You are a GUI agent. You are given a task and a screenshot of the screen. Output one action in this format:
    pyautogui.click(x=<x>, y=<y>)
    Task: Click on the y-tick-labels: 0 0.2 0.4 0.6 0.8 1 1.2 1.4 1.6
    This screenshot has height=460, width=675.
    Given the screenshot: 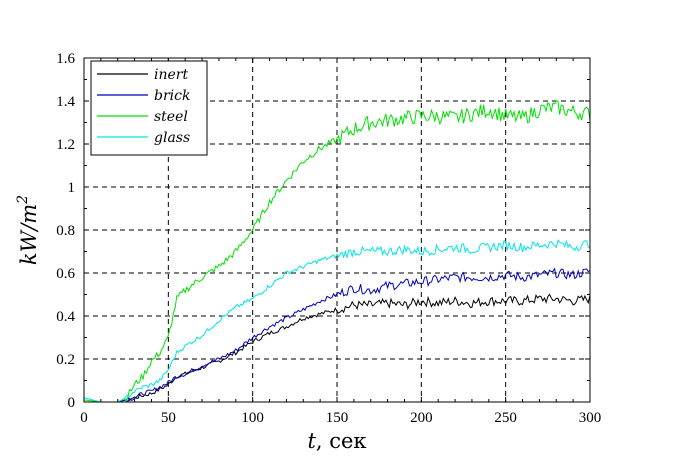 What is the action you would take?
    pyautogui.click(x=65, y=231)
    